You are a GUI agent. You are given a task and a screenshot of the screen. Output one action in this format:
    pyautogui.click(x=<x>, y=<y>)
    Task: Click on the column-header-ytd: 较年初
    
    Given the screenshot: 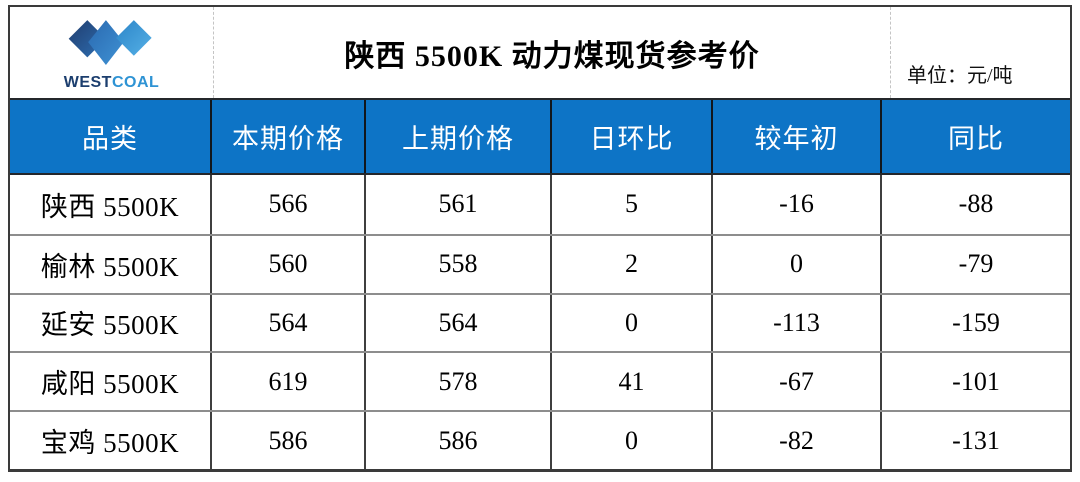 What is the action you would take?
    pyautogui.click(x=795, y=136)
    